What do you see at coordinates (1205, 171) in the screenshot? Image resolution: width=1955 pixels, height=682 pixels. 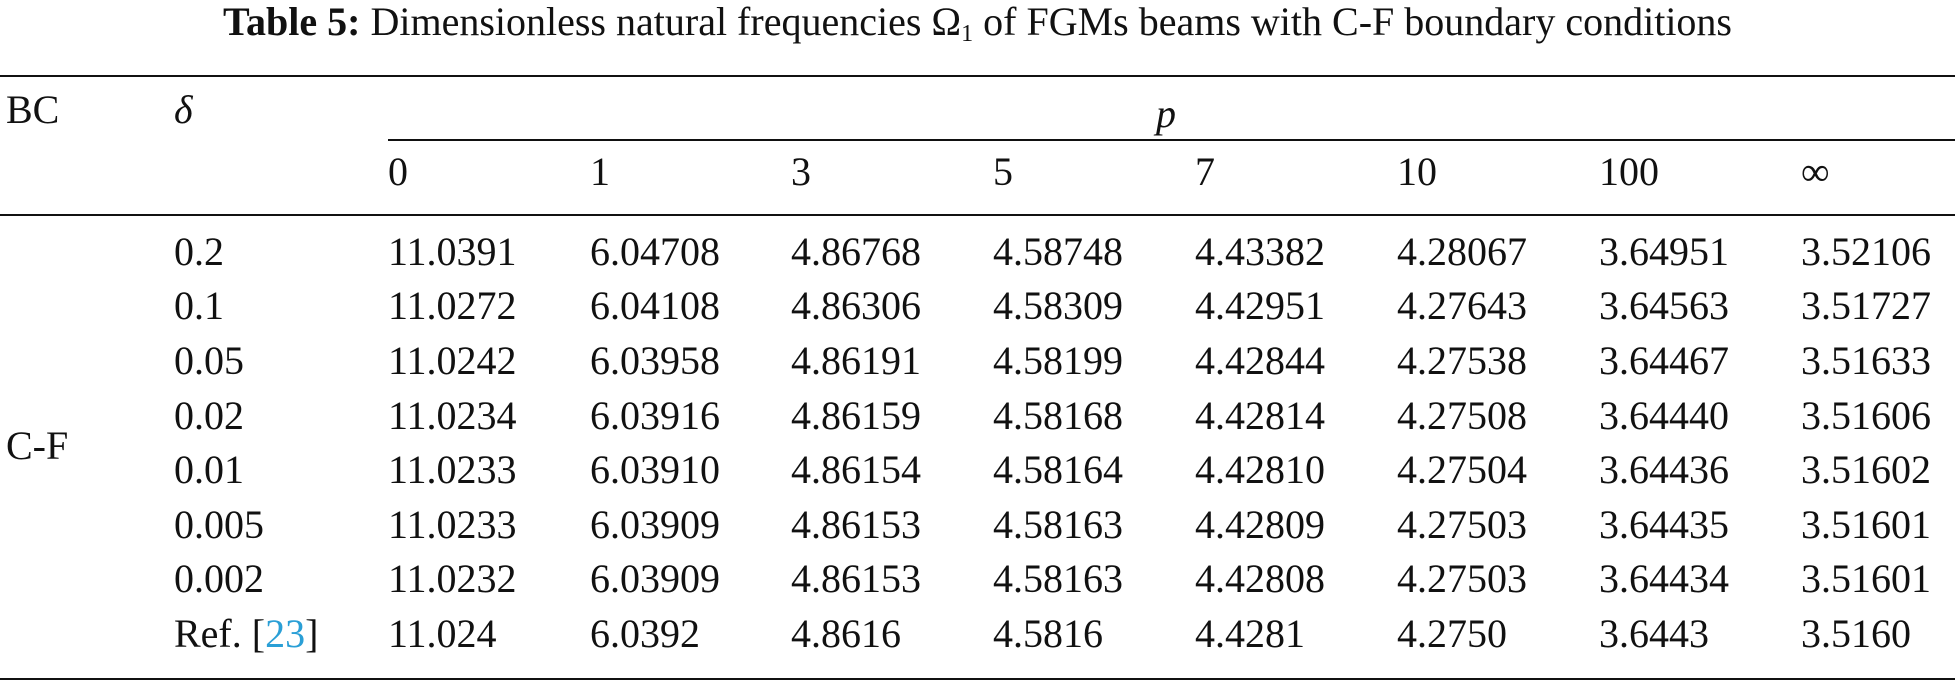 I see `header-p-4: 7` at bounding box center [1205, 171].